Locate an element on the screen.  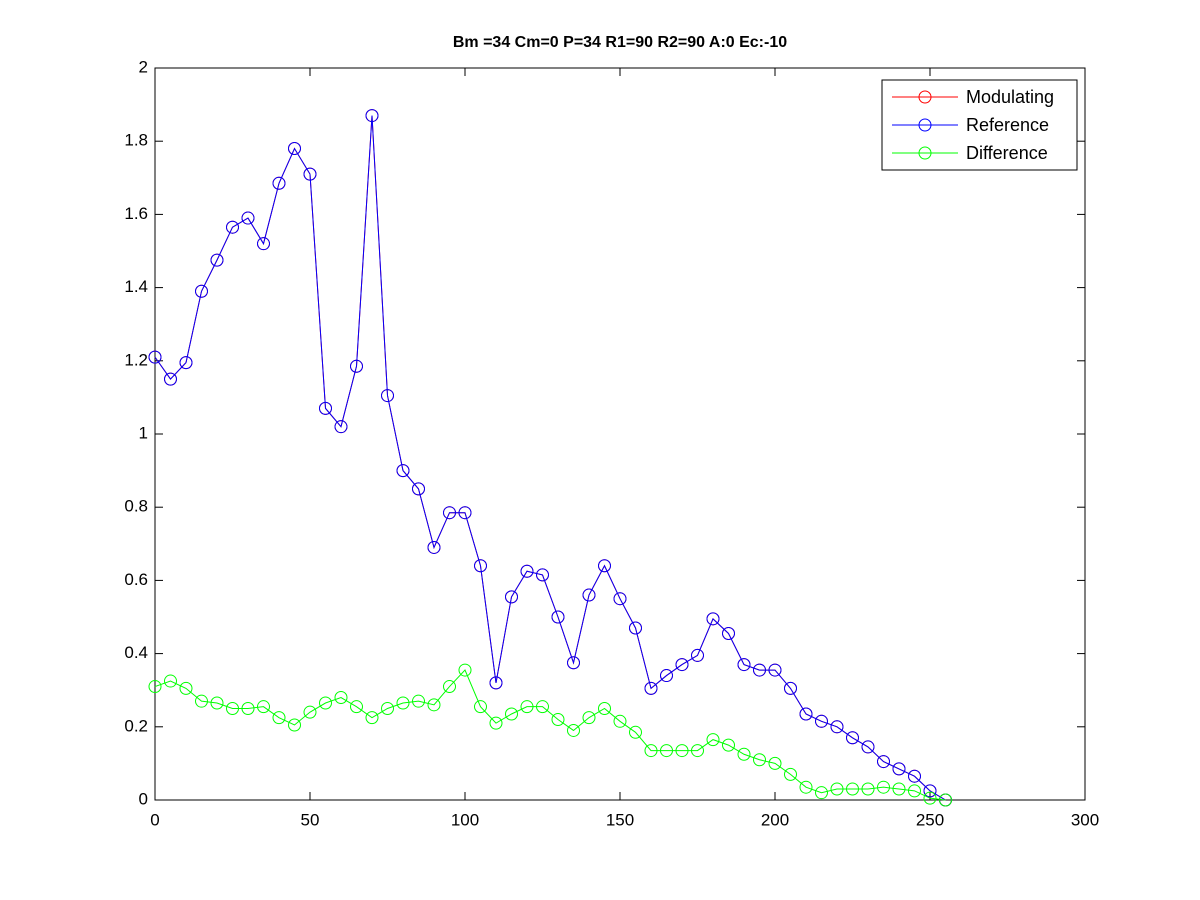
y-tick-label: 0.2 is located at coordinates (136, 725).